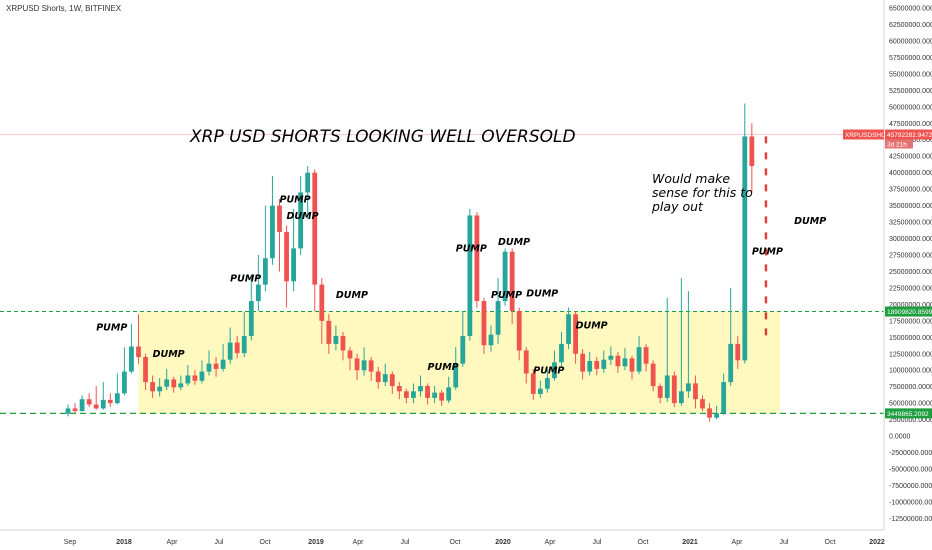 Image resolution: width=932 pixels, height=550 pixels. Describe the element at coordinates (910, 157) in the screenshot. I see `price-tick-label: 42500000.0000` at that location.